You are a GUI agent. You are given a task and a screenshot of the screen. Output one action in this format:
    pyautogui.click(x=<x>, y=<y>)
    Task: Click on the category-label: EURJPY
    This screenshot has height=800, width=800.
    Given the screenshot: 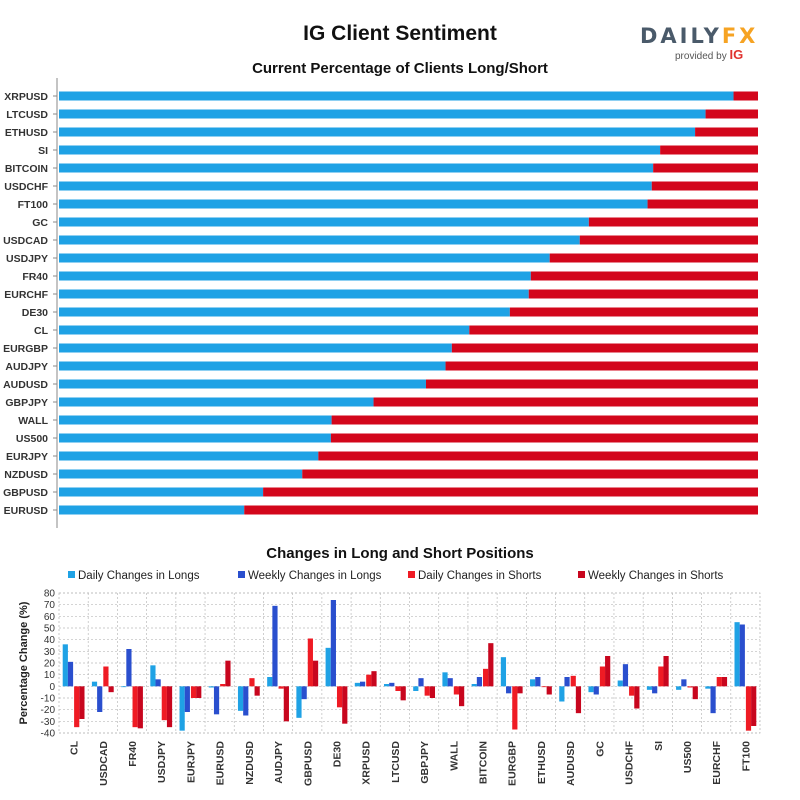 What is the action you would take?
    pyautogui.click(x=27, y=457)
    